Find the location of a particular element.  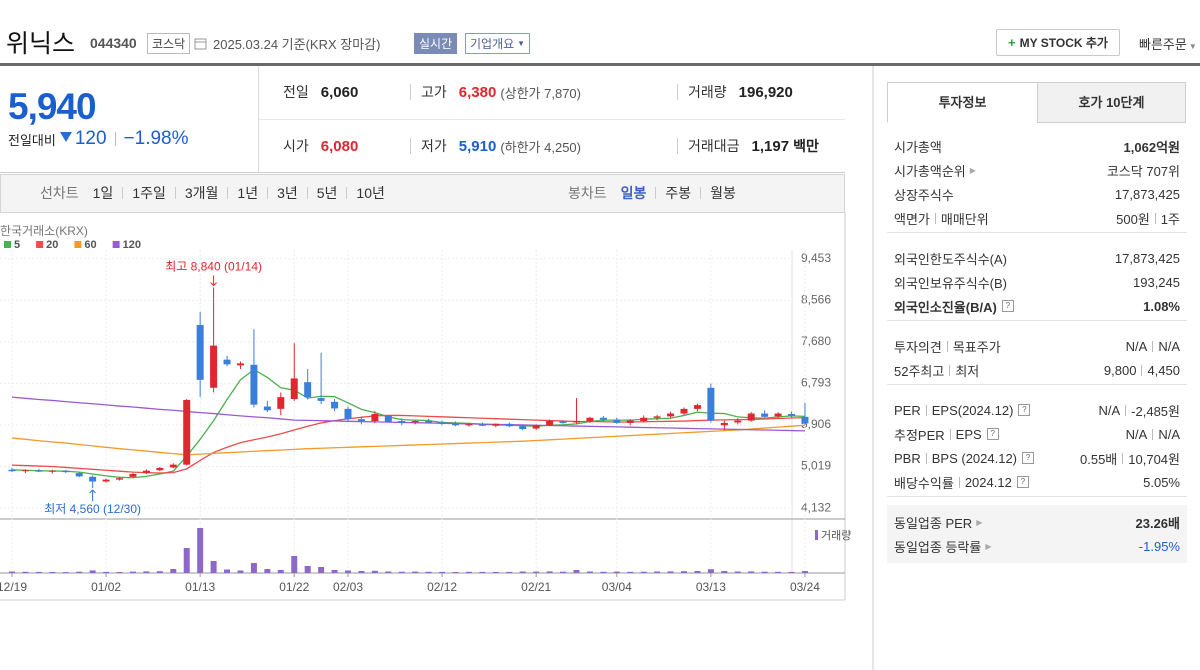

info-label-text: 시가총액순위 is located at coordinates (930, 171).